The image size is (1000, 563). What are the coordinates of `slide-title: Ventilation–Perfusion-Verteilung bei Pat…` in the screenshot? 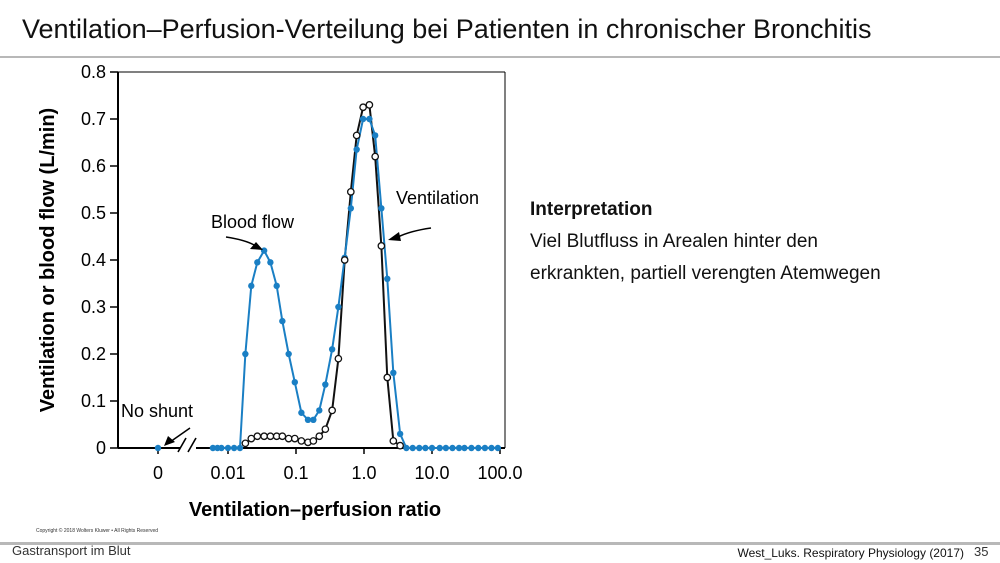 It's located at (447, 29).